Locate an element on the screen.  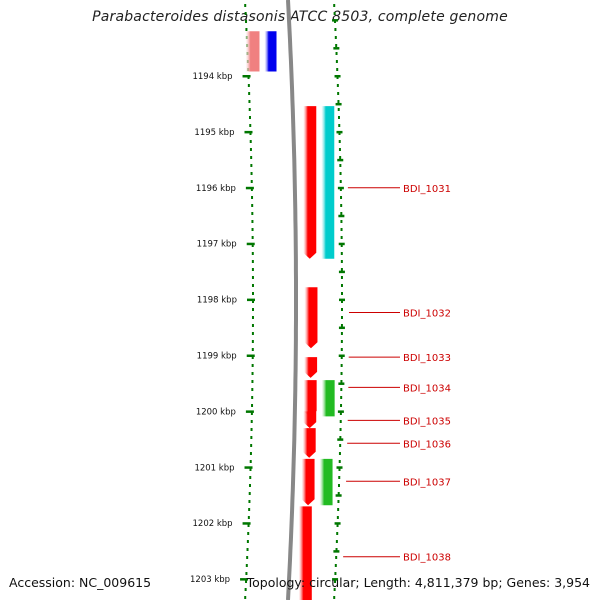
ruler-tick-label: 1201 kbp is located at coordinates (214, 468).